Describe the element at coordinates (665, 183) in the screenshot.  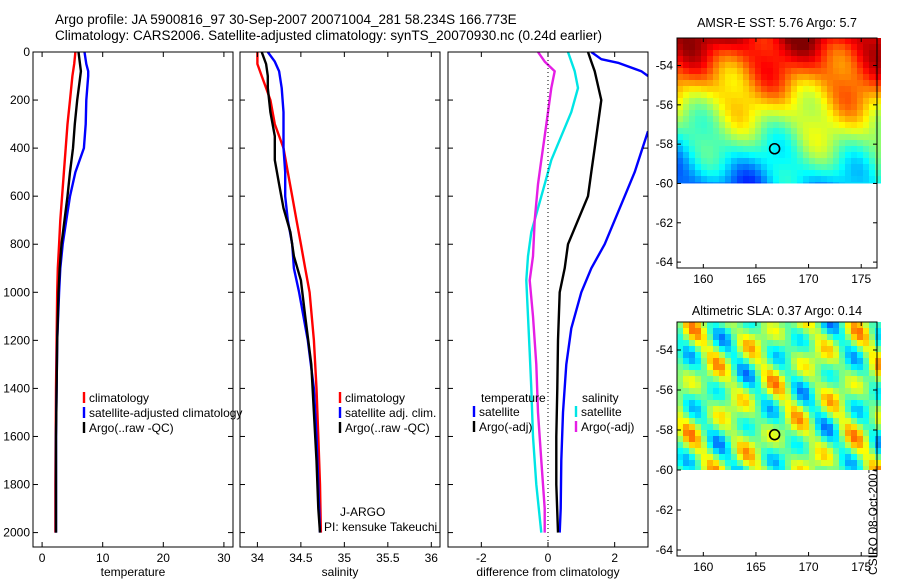
I see `y-tick-label: -60` at that location.